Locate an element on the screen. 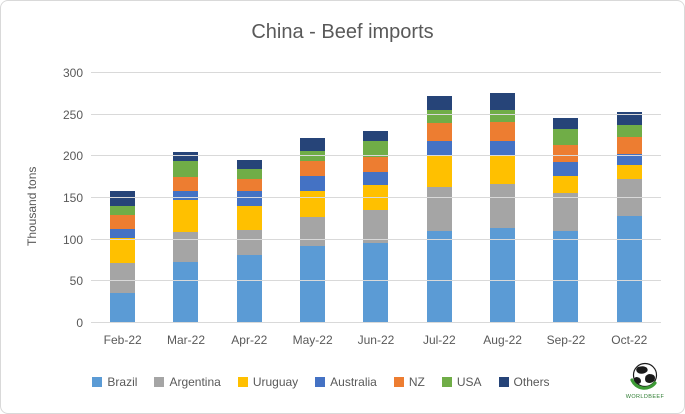  y-tick-label: 200 is located at coordinates (72, 156).